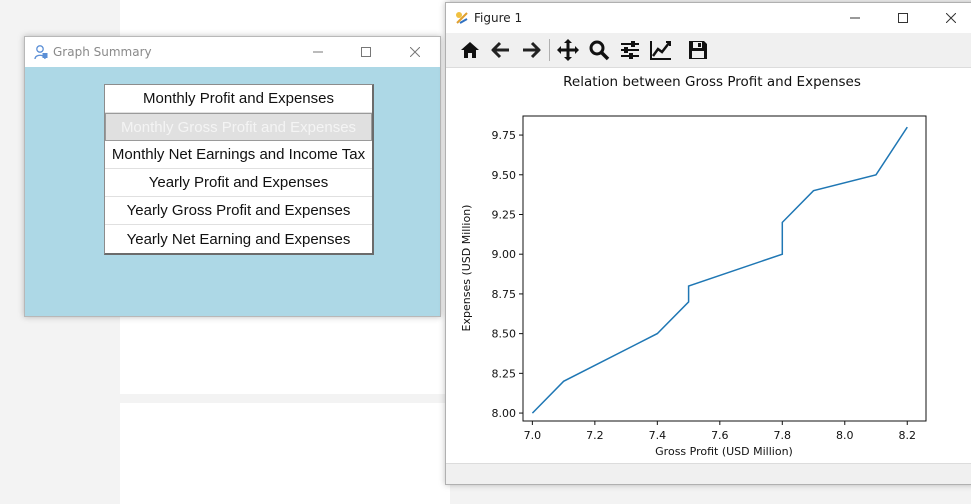  I want to click on status-bar, so click(708, 473).